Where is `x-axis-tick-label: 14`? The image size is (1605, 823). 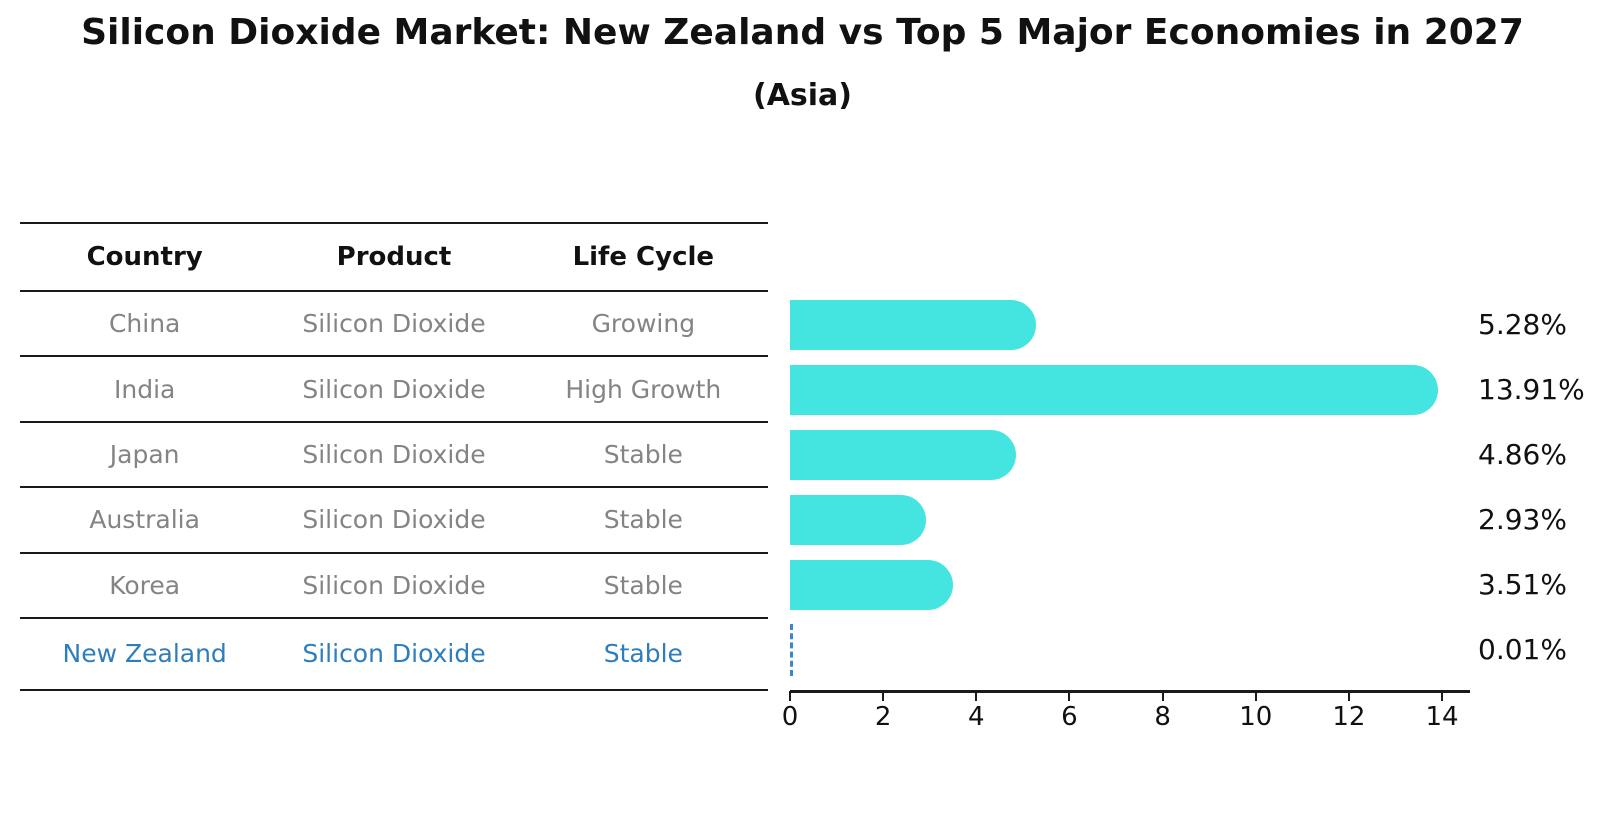 x-axis-tick-label: 14 is located at coordinates (1442, 717).